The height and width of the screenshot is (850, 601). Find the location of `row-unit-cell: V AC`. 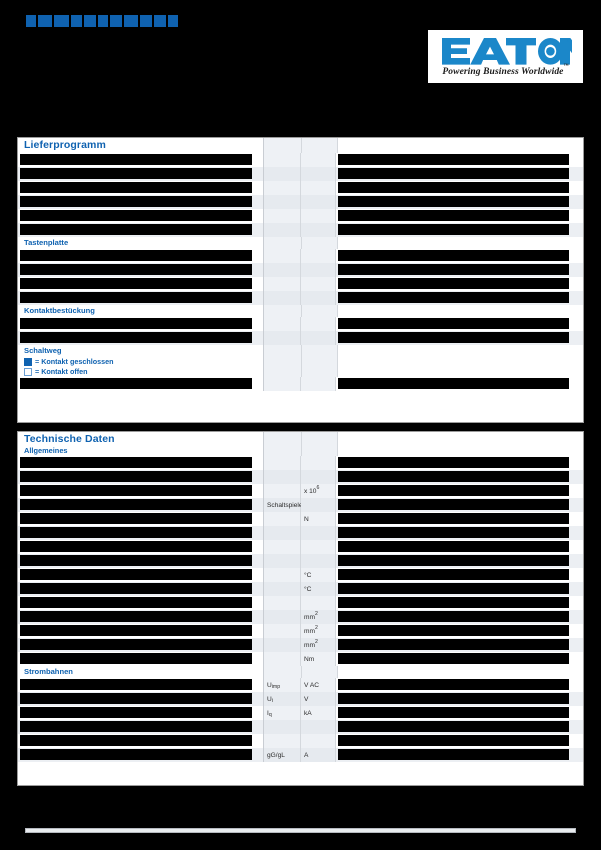

row-unit-cell: V AC is located at coordinates (318, 685).